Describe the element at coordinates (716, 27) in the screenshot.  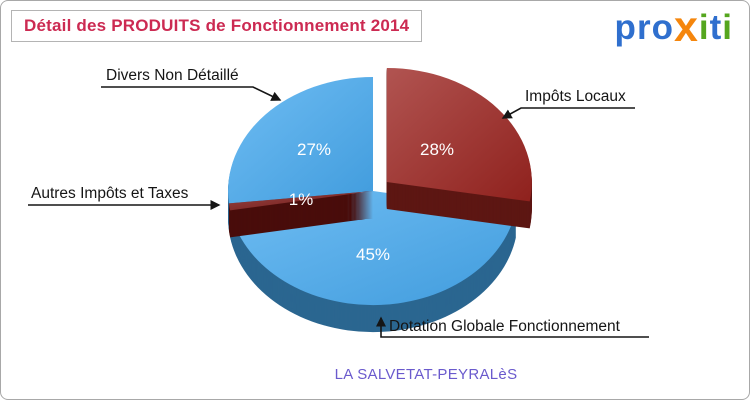
I see `logo-letter-t: t` at that location.